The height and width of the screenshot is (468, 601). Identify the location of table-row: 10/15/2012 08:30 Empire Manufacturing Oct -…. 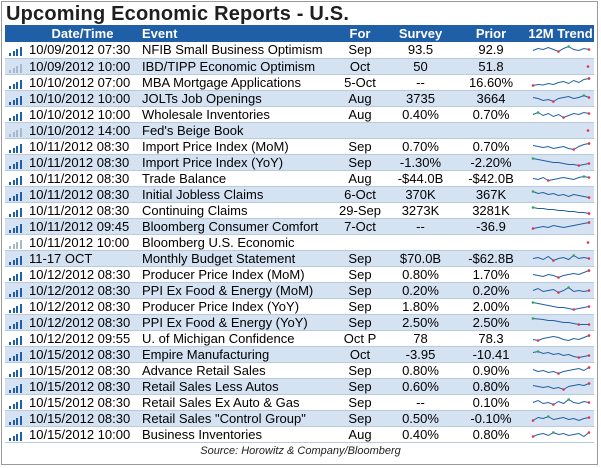
(299, 354).